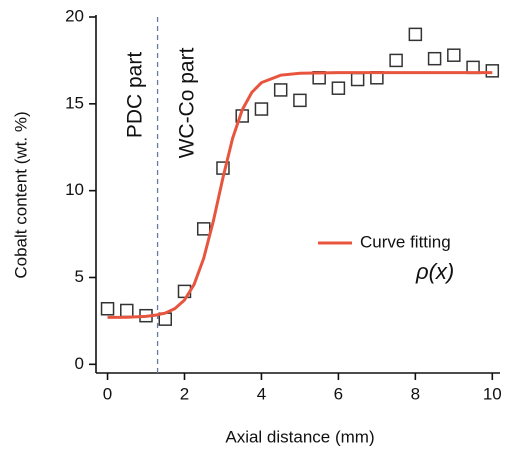  What do you see at coordinates (79, 363) in the screenshot?
I see `y-tick-label: 0` at bounding box center [79, 363].